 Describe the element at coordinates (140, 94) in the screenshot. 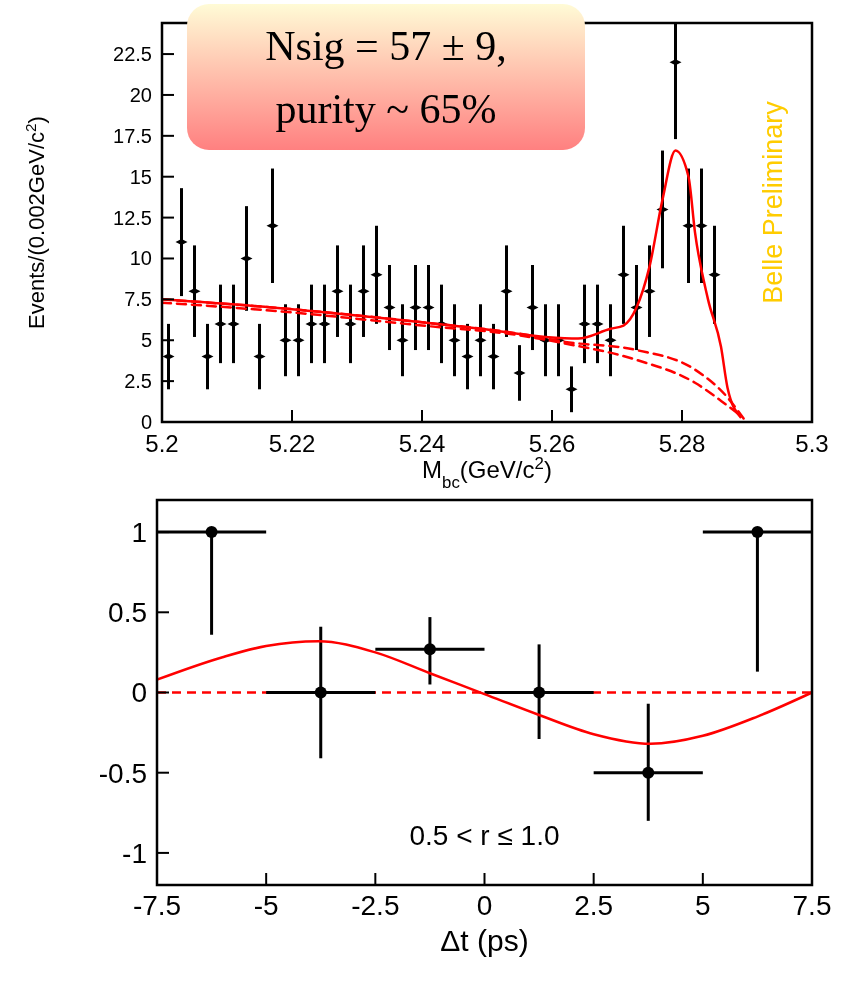

I see `y-tick-label: 20` at that location.